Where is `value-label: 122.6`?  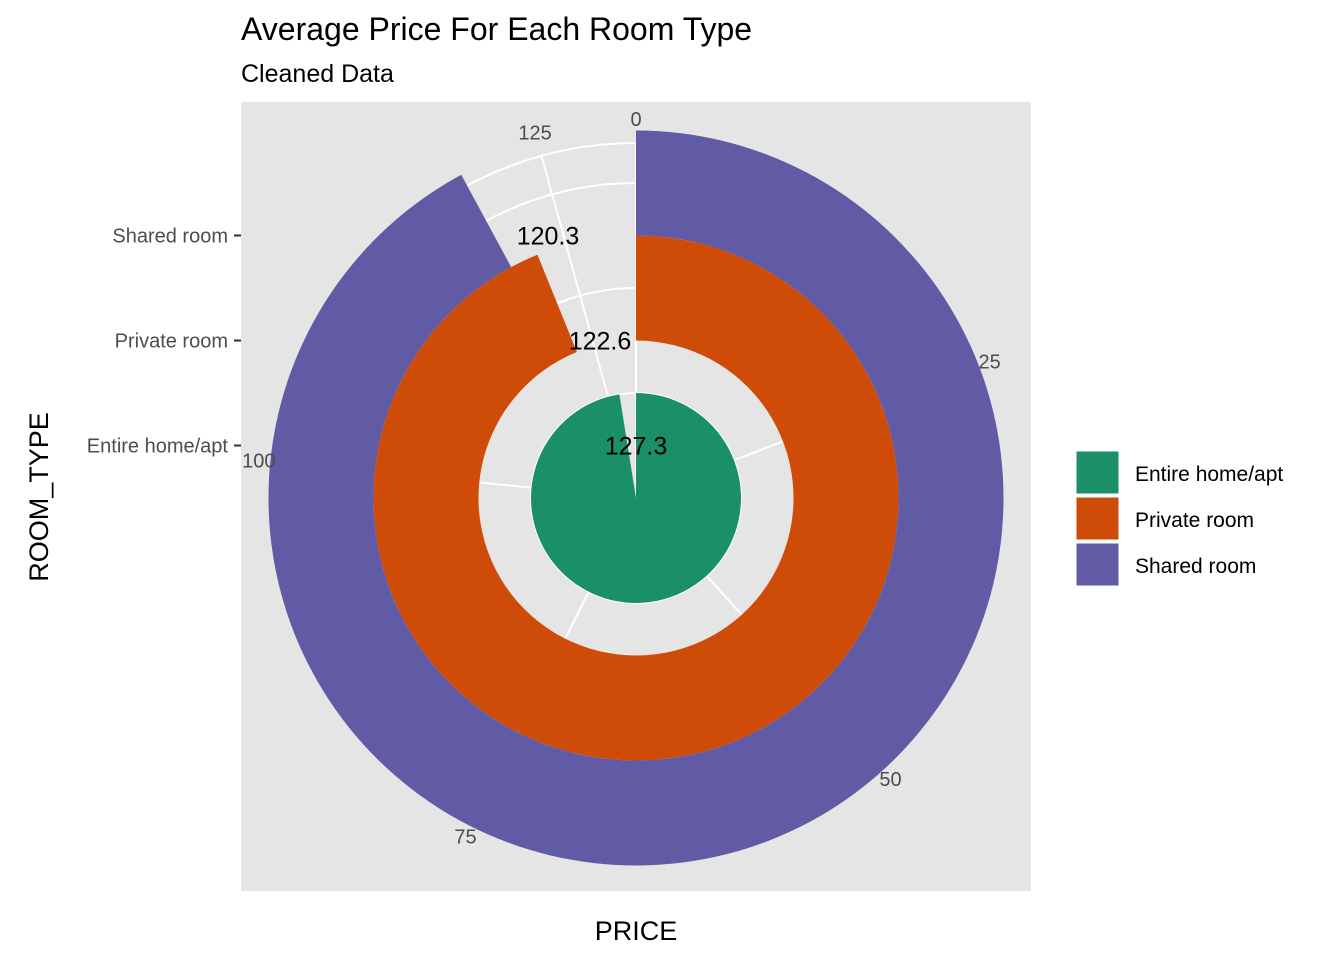
value-label: 122.6 is located at coordinates (600, 342).